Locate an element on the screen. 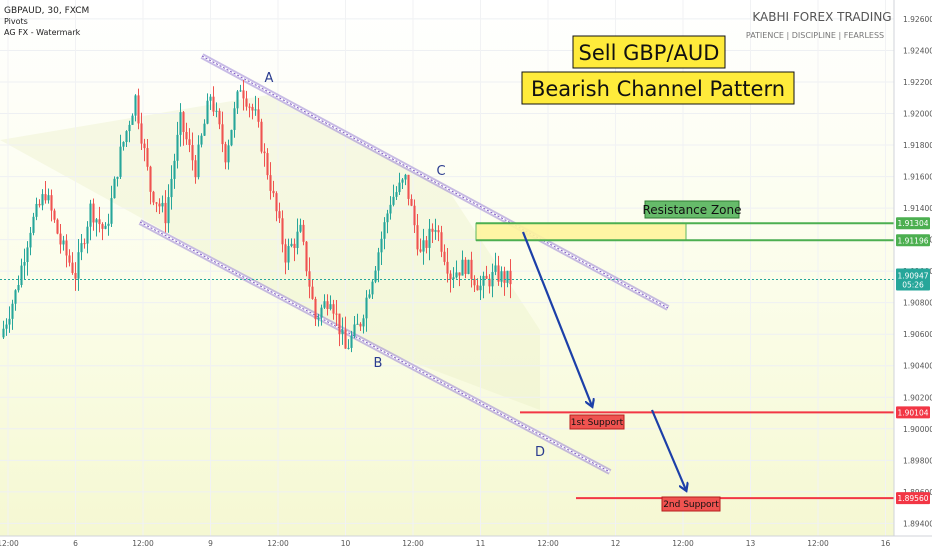 The width and height of the screenshot is (932, 550). headline-pattern: Bearish Channel Pattern is located at coordinates (658, 88).